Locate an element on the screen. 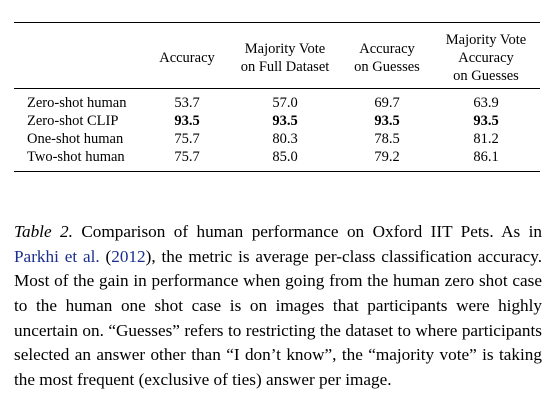 This screenshot has height=414, width=560. cell-accuracy-guesses: 69.7 is located at coordinates (387, 103).